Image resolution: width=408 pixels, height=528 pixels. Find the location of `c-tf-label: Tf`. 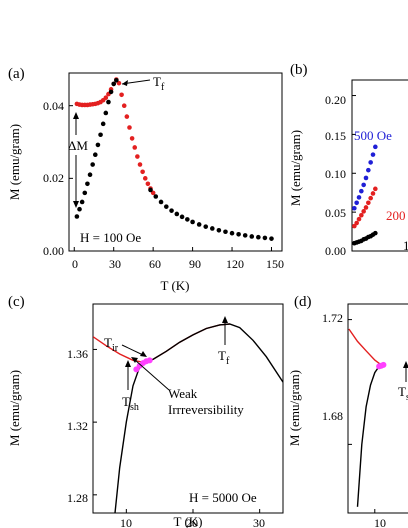

c-tf-label: Tf is located at coordinates (224, 357).